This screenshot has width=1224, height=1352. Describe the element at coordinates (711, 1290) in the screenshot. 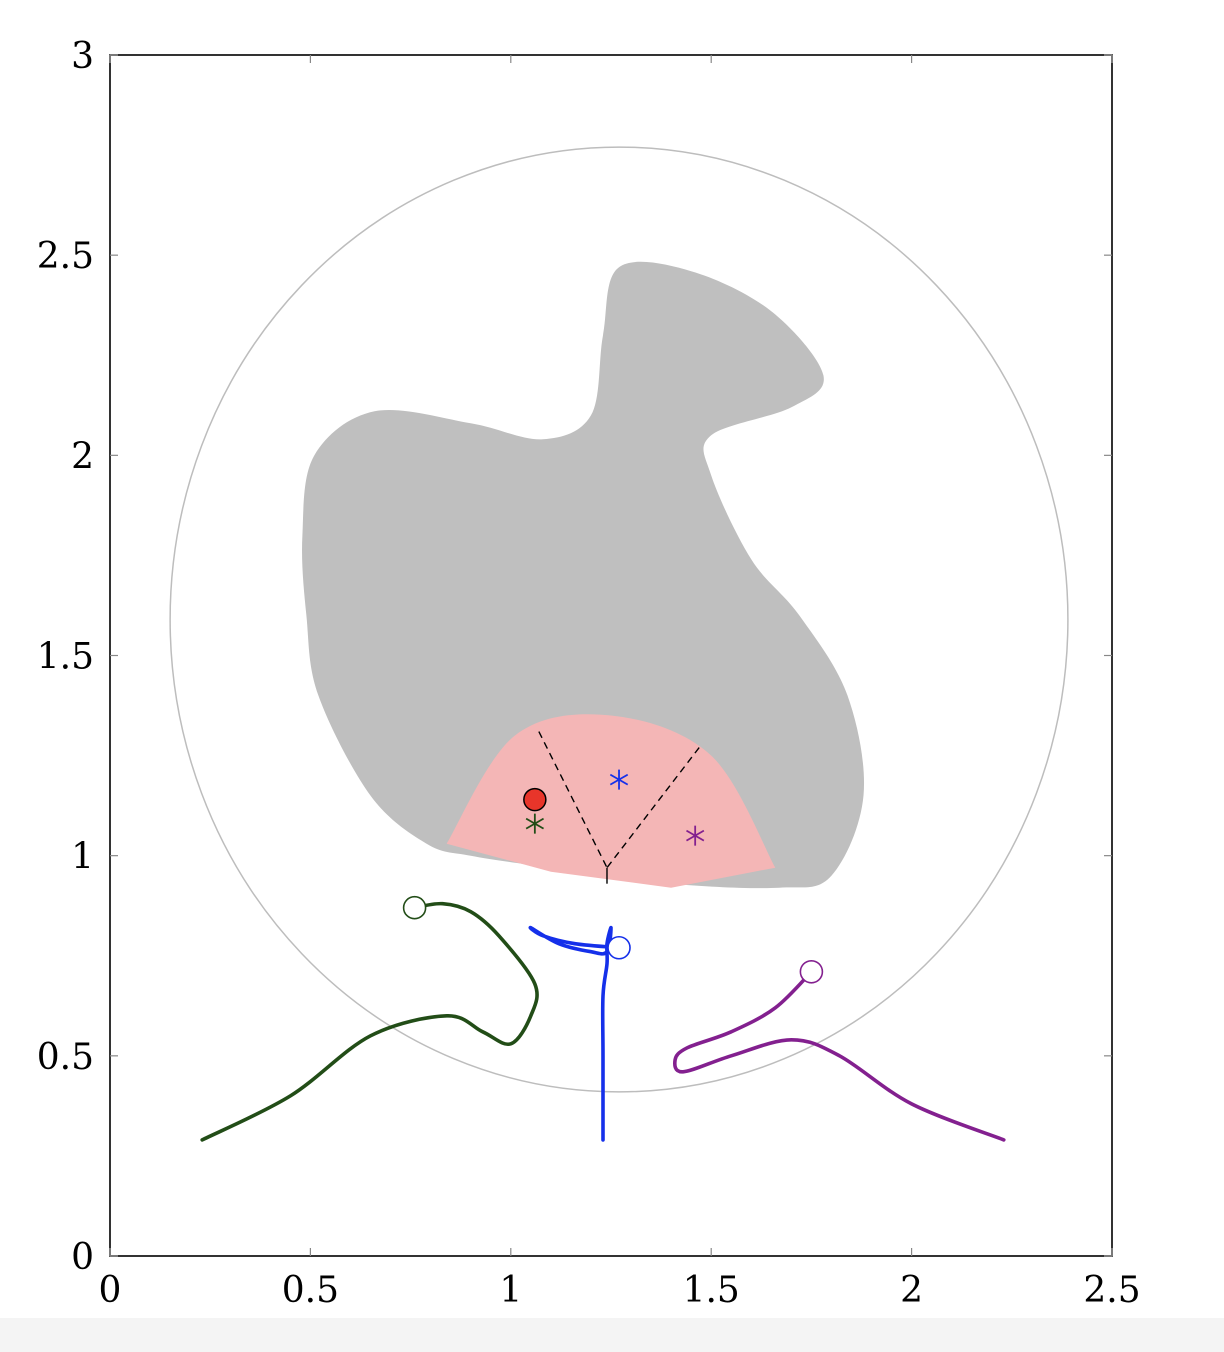

I see `x-tick-label: 1.5` at that location.